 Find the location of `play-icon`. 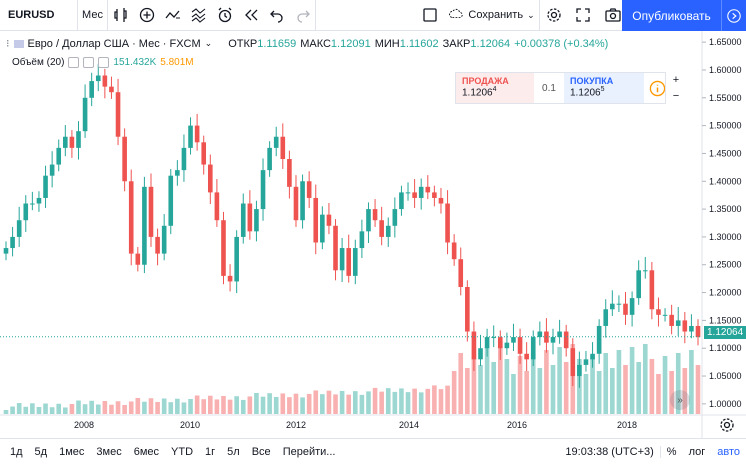

play-icon is located at coordinates (733, 15).